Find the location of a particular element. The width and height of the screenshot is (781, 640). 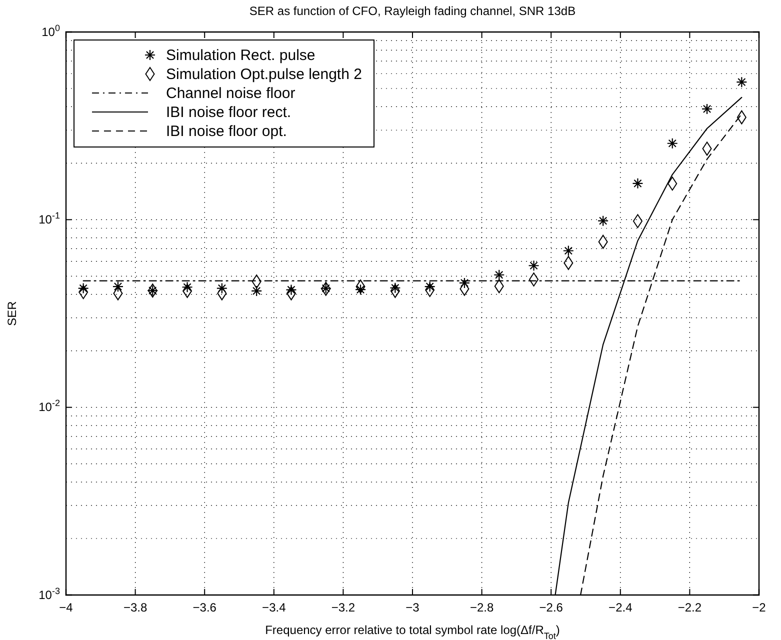

x-tick-label: −3 is located at coordinates (413, 607).